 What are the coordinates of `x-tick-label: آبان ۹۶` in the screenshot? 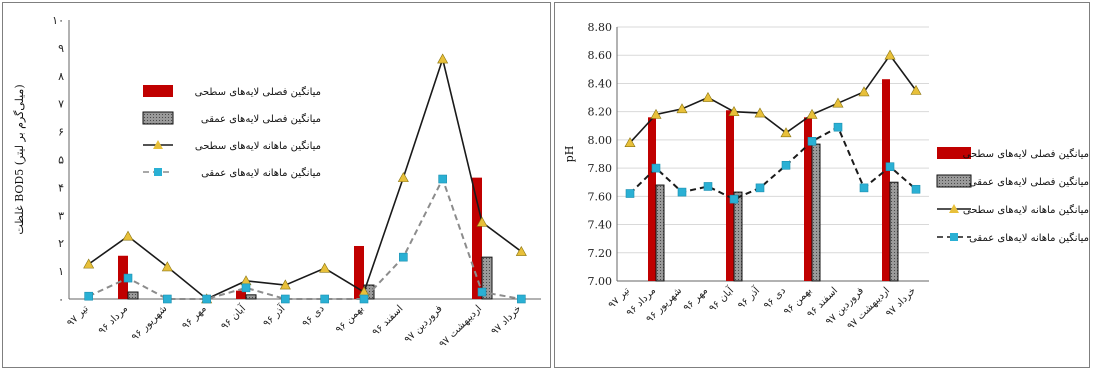 It's located at (233, 316).